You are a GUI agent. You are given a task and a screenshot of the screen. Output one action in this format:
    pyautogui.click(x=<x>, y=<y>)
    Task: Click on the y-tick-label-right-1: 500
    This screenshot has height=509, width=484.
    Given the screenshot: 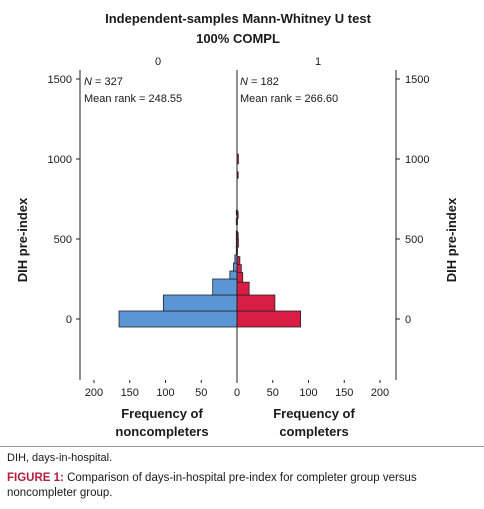 What is the action you would take?
    pyautogui.click(x=414, y=240)
    